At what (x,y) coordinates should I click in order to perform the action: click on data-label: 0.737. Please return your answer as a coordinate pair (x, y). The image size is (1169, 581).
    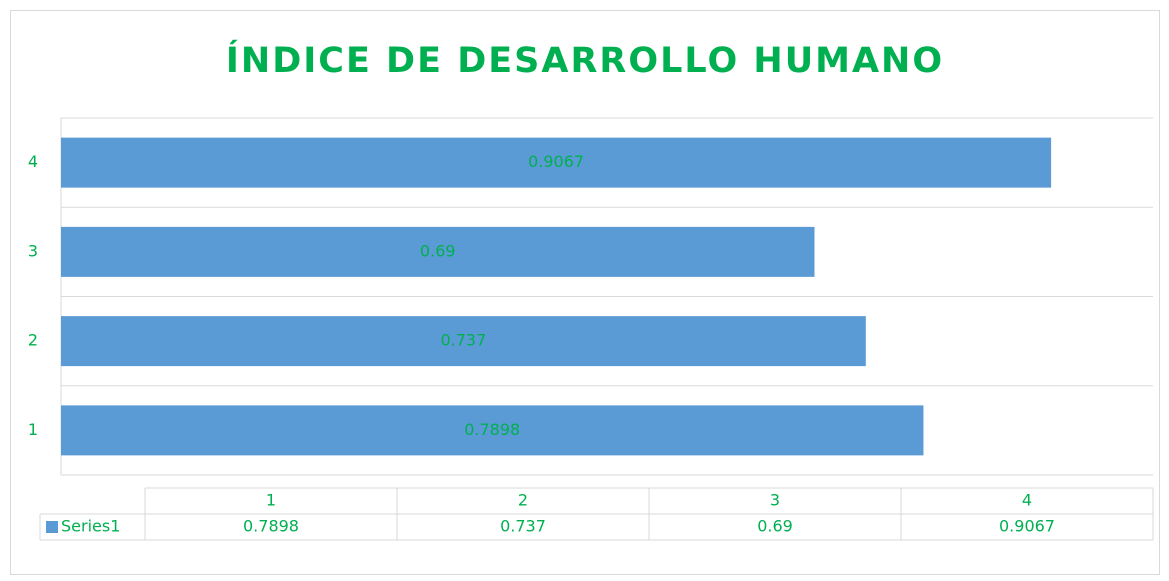
    Looking at the image, I should click on (463, 340).